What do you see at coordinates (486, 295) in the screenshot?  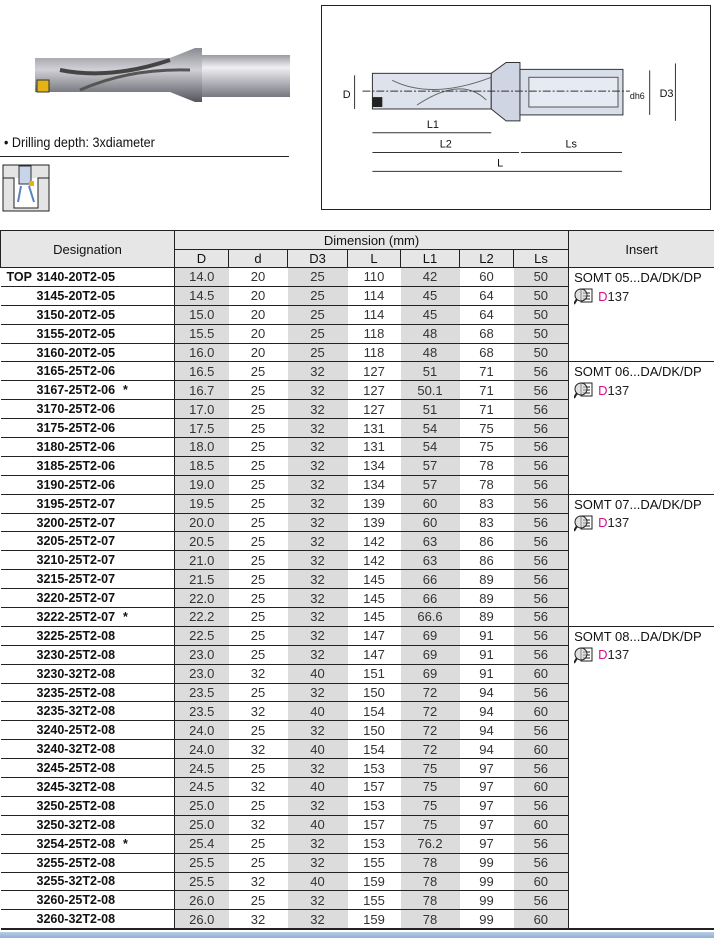 I see `value-l2: 64` at bounding box center [486, 295].